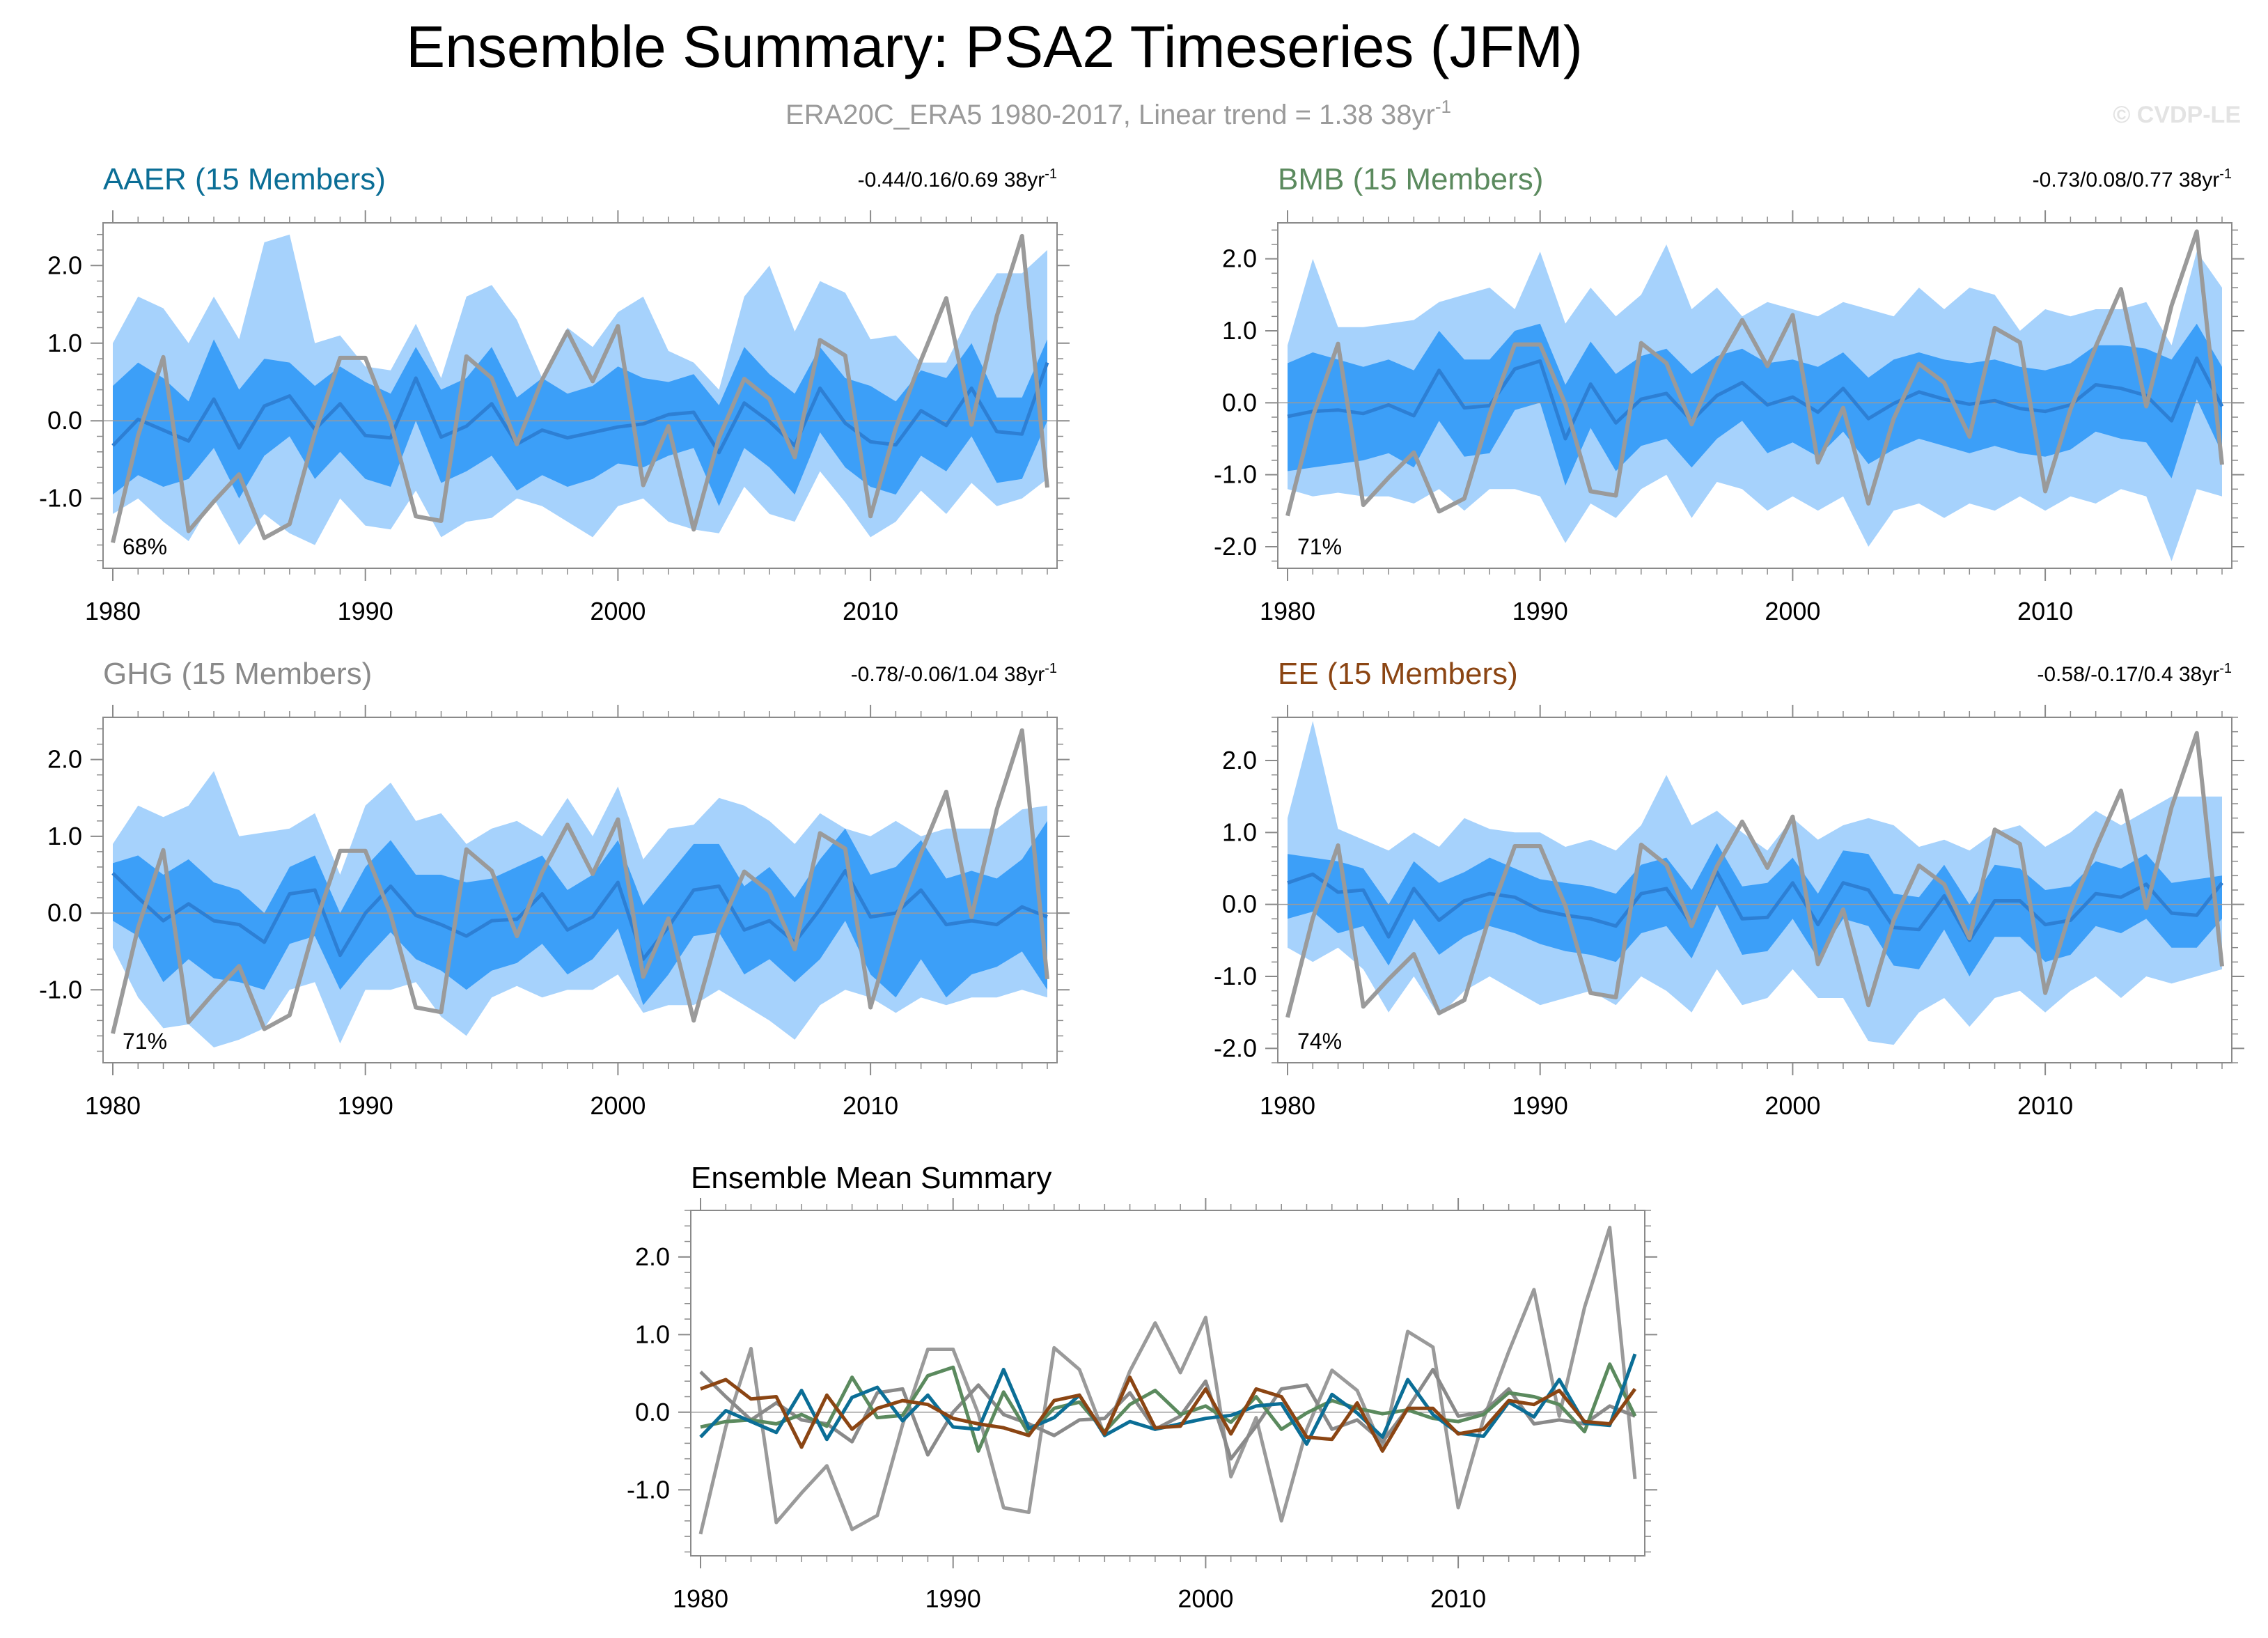 The height and width of the screenshot is (1638, 2268). I want to click on series-line-bmb, so click(1168, 1407).